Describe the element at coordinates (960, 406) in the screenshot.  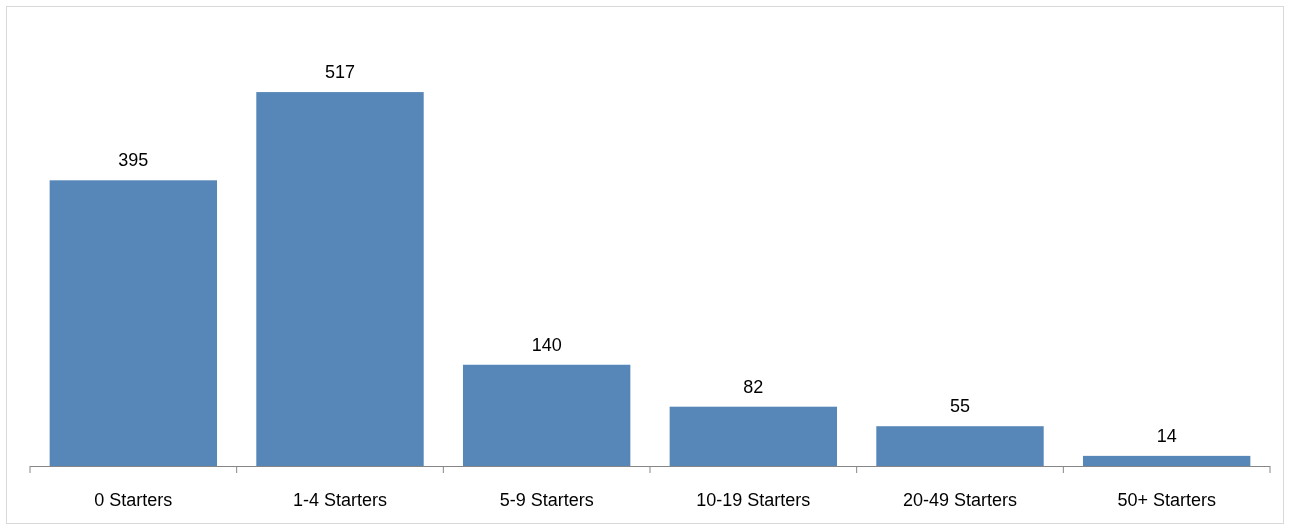
I see `data-label: 55` at that location.